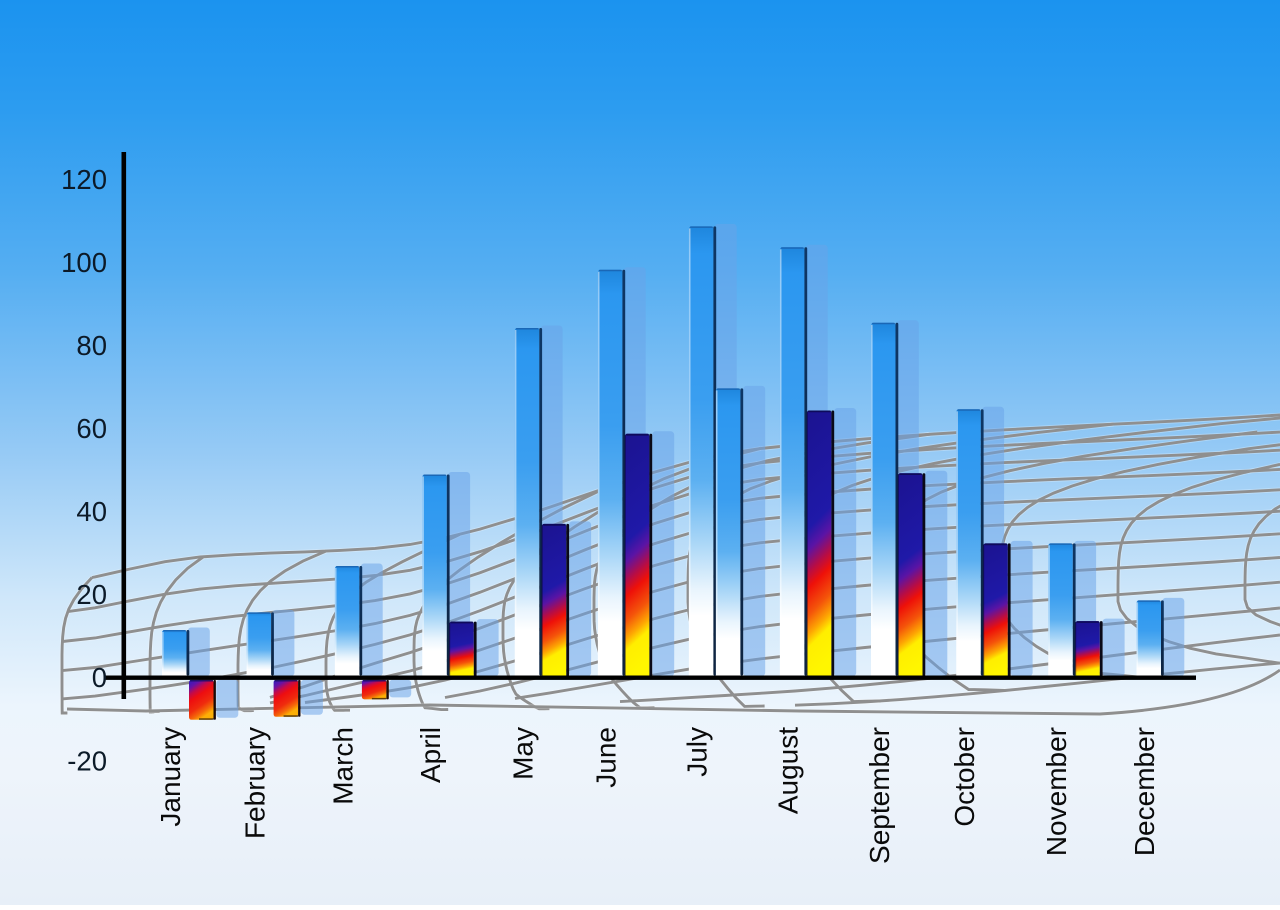 Image resolution: width=1280 pixels, height=910 pixels. What do you see at coordinates (964, 777) in the screenshot?
I see `svg-text: October` at bounding box center [964, 777].